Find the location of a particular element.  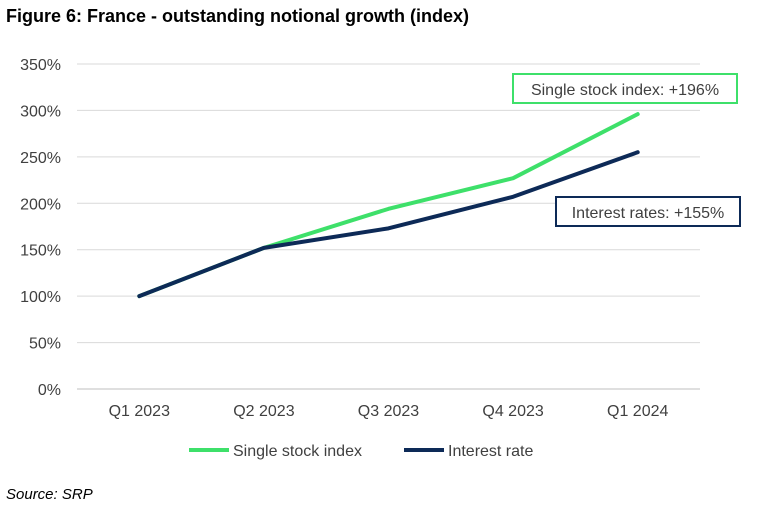

legend-label: Single stock index is located at coordinates (297, 451).